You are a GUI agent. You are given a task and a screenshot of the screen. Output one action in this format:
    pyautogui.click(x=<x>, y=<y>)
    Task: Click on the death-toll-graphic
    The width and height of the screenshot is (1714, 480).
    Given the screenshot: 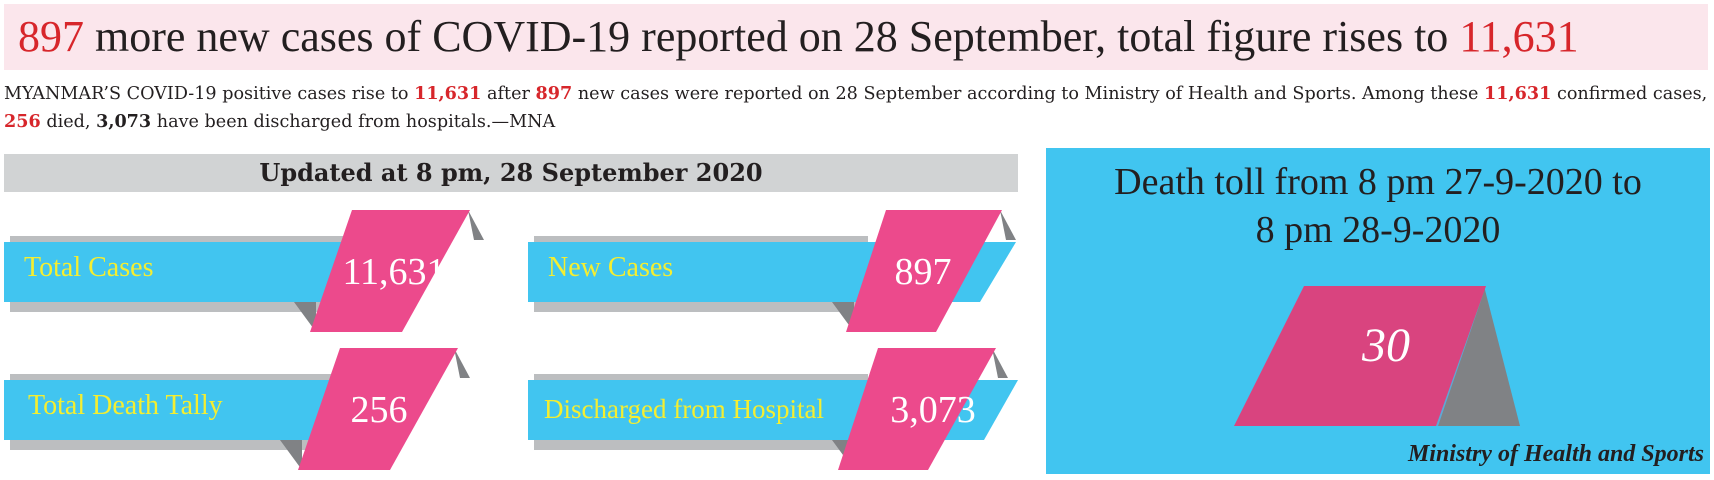 What is the action you would take?
    pyautogui.click(x=1377, y=356)
    